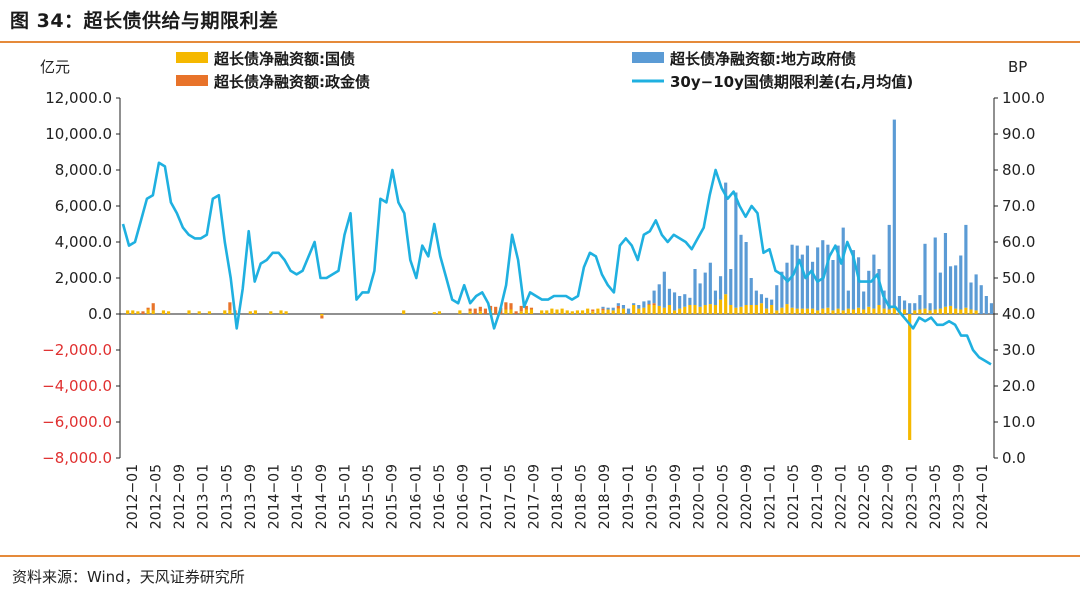  Describe the element at coordinates (540, 42) in the screenshot. I see `title-divider` at that location.